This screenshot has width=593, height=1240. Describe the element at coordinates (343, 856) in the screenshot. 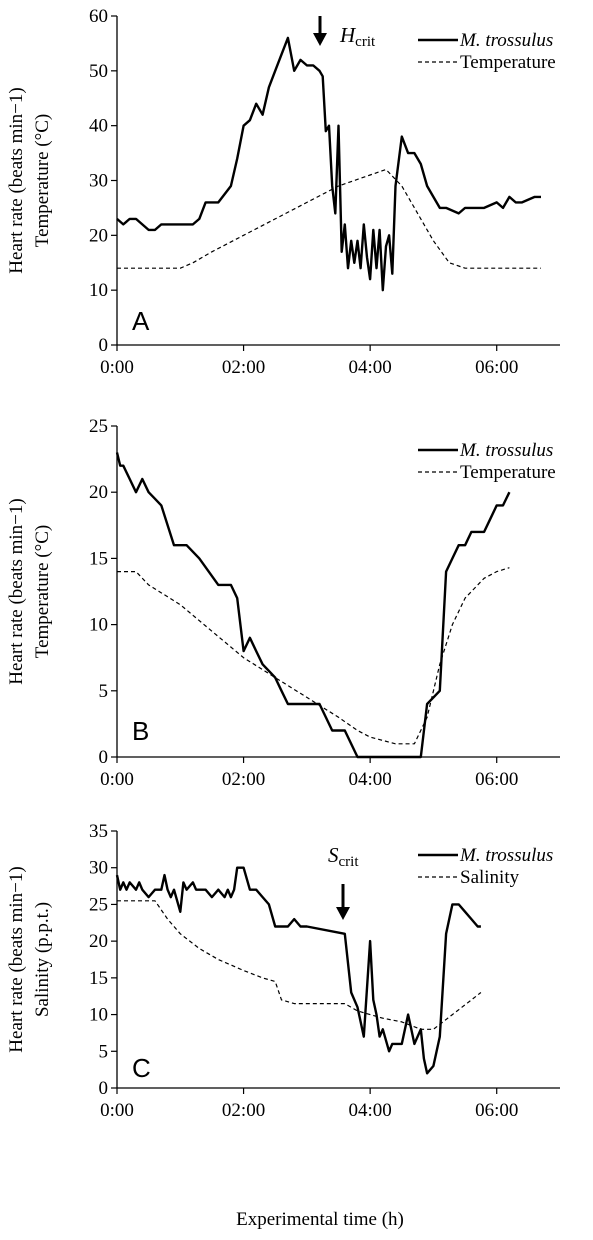

I see `critical-marker-label: Scrit` at that location.